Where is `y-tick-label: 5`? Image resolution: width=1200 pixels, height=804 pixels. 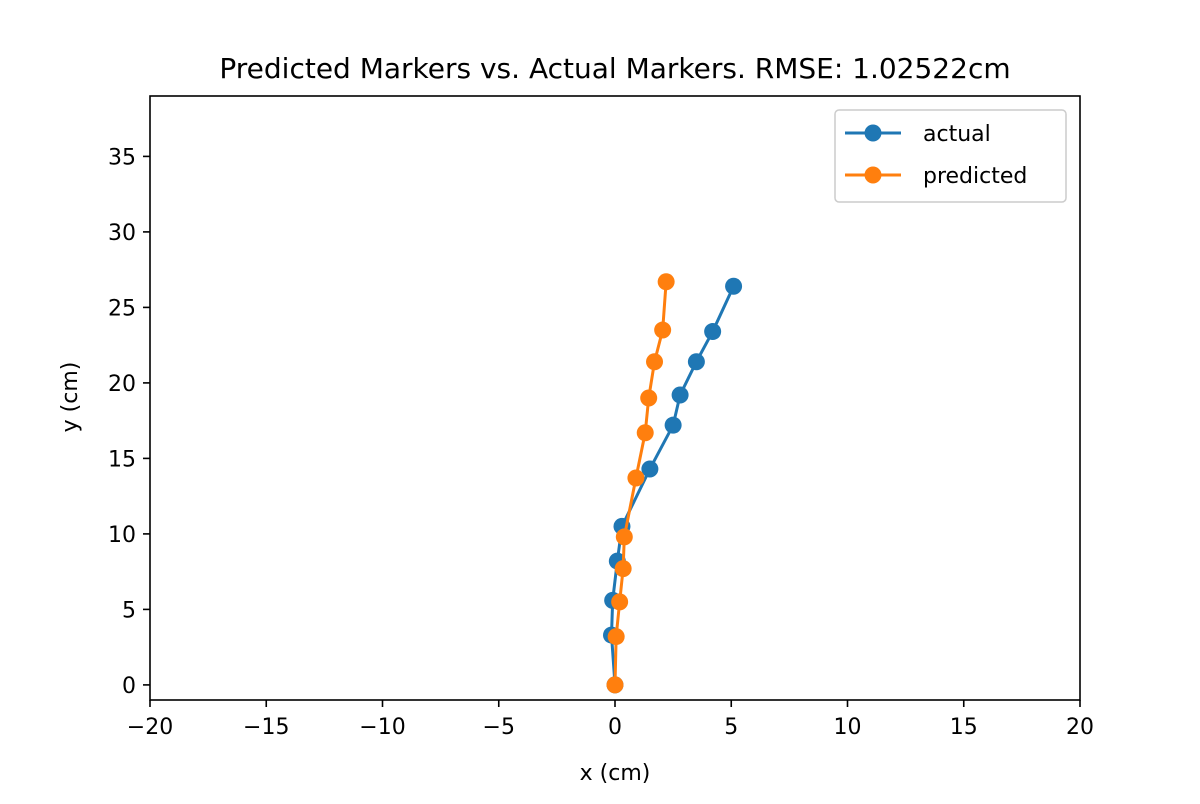 y-tick-label: 5 is located at coordinates (129, 610).